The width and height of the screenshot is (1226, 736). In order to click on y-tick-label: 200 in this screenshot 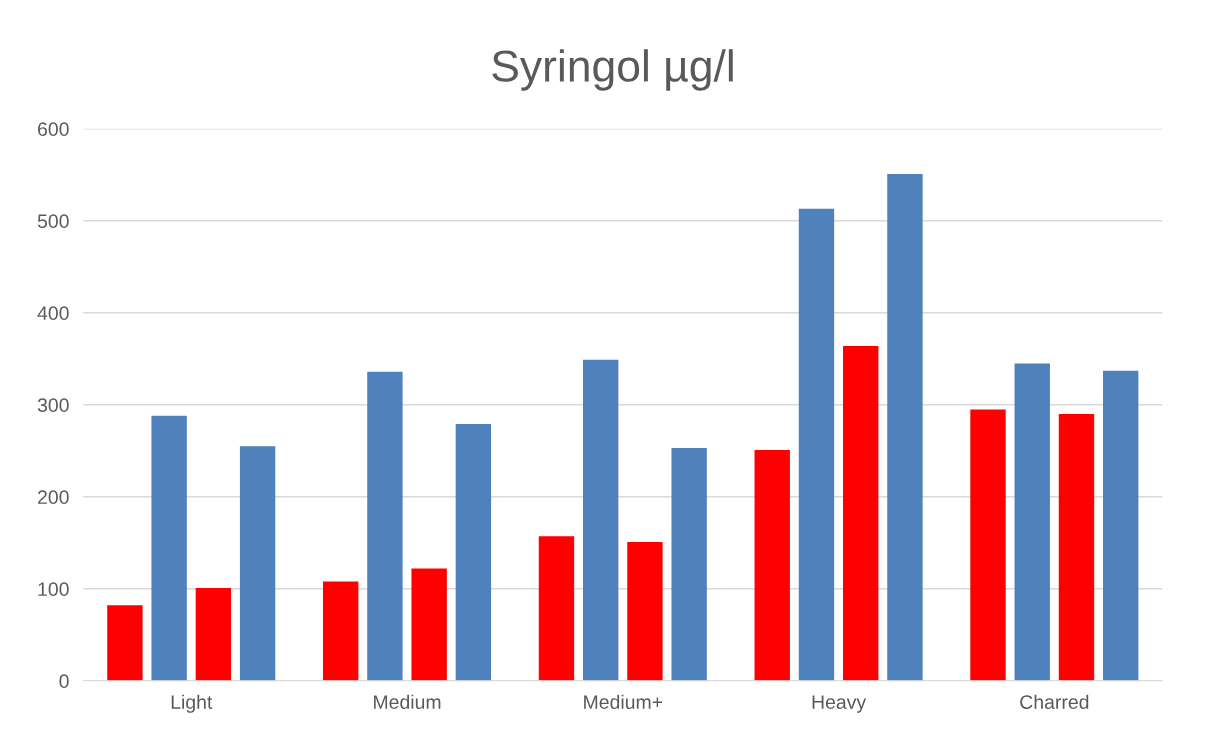, I will do `click(53, 497)`.